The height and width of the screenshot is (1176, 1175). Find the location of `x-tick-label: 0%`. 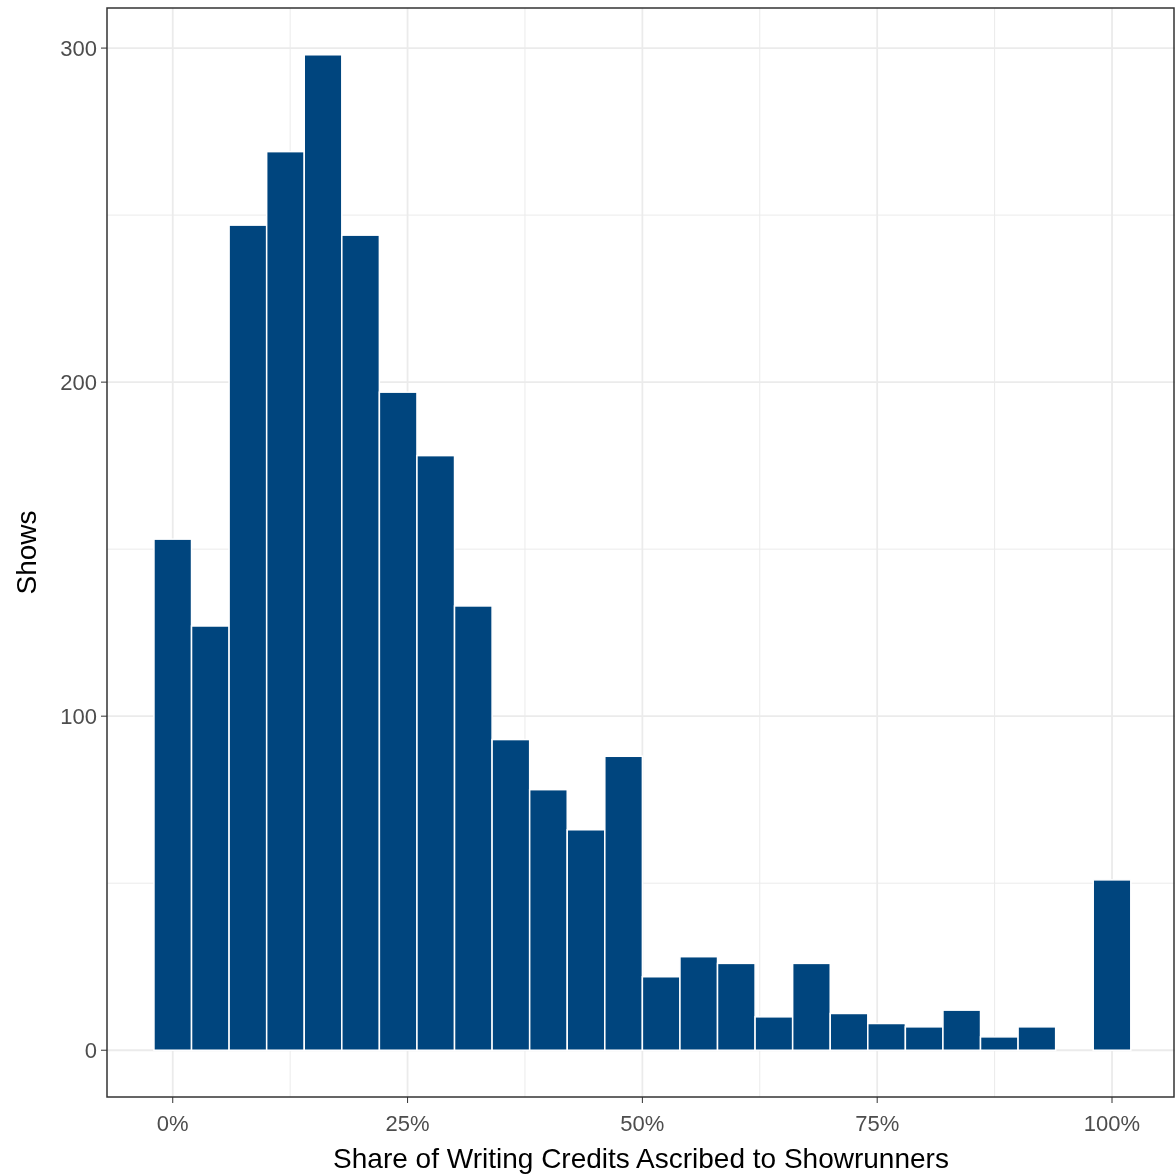

x-tick-label: 0% is located at coordinates (172, 1123).